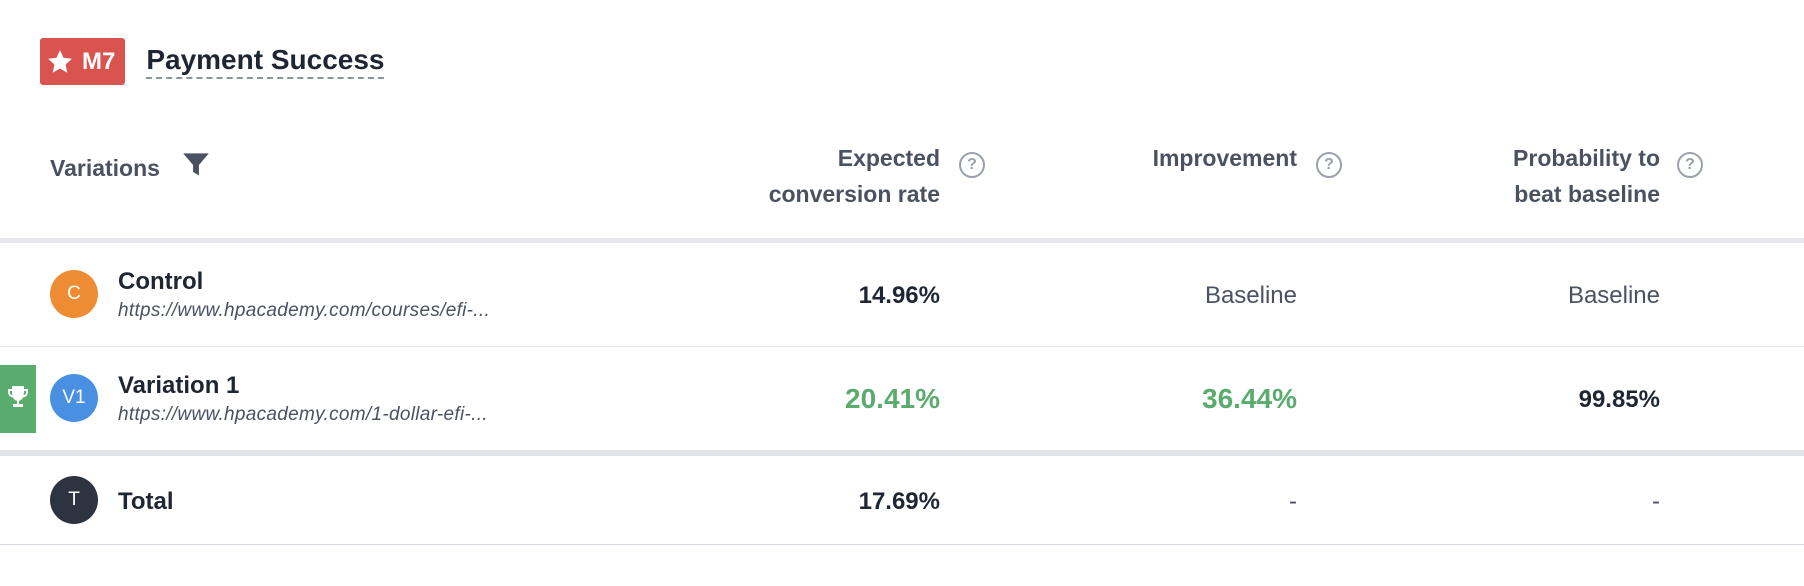 The image size is (1804, 586). What do you see at coordinates (1293, 501) in the screenshot?
I see `improvement-value: -` at bounding box center [1293, 501].